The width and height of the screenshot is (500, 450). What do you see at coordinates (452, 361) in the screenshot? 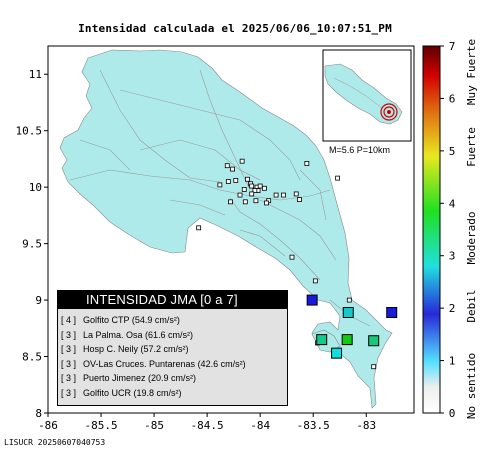
I see `scale-tick-label: 1` at bounding box center [452, 361].